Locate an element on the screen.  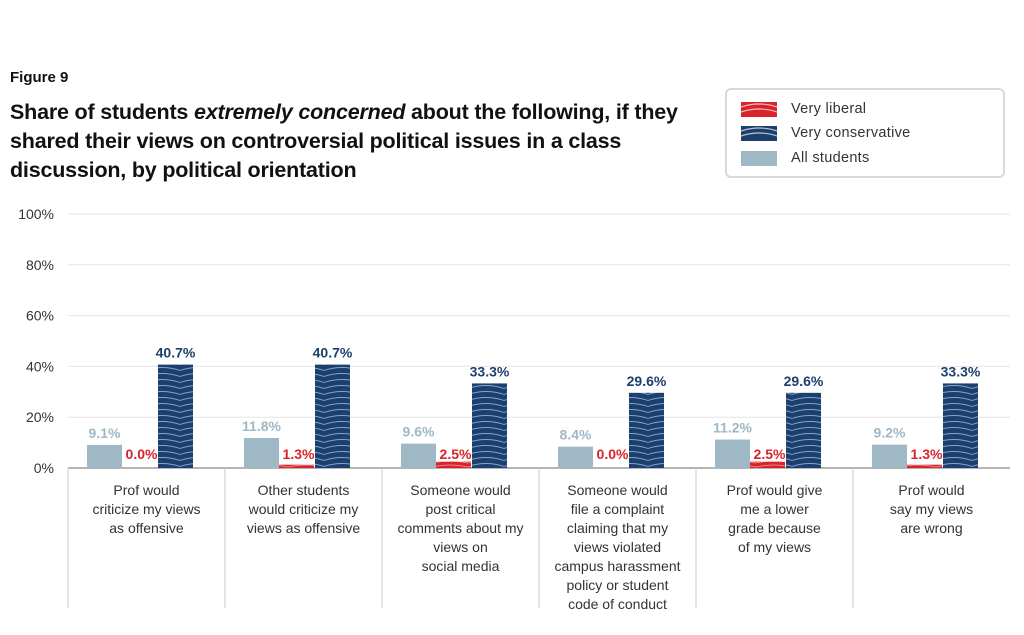
y-tick-label: 60% is located at coordinates (40, 316).